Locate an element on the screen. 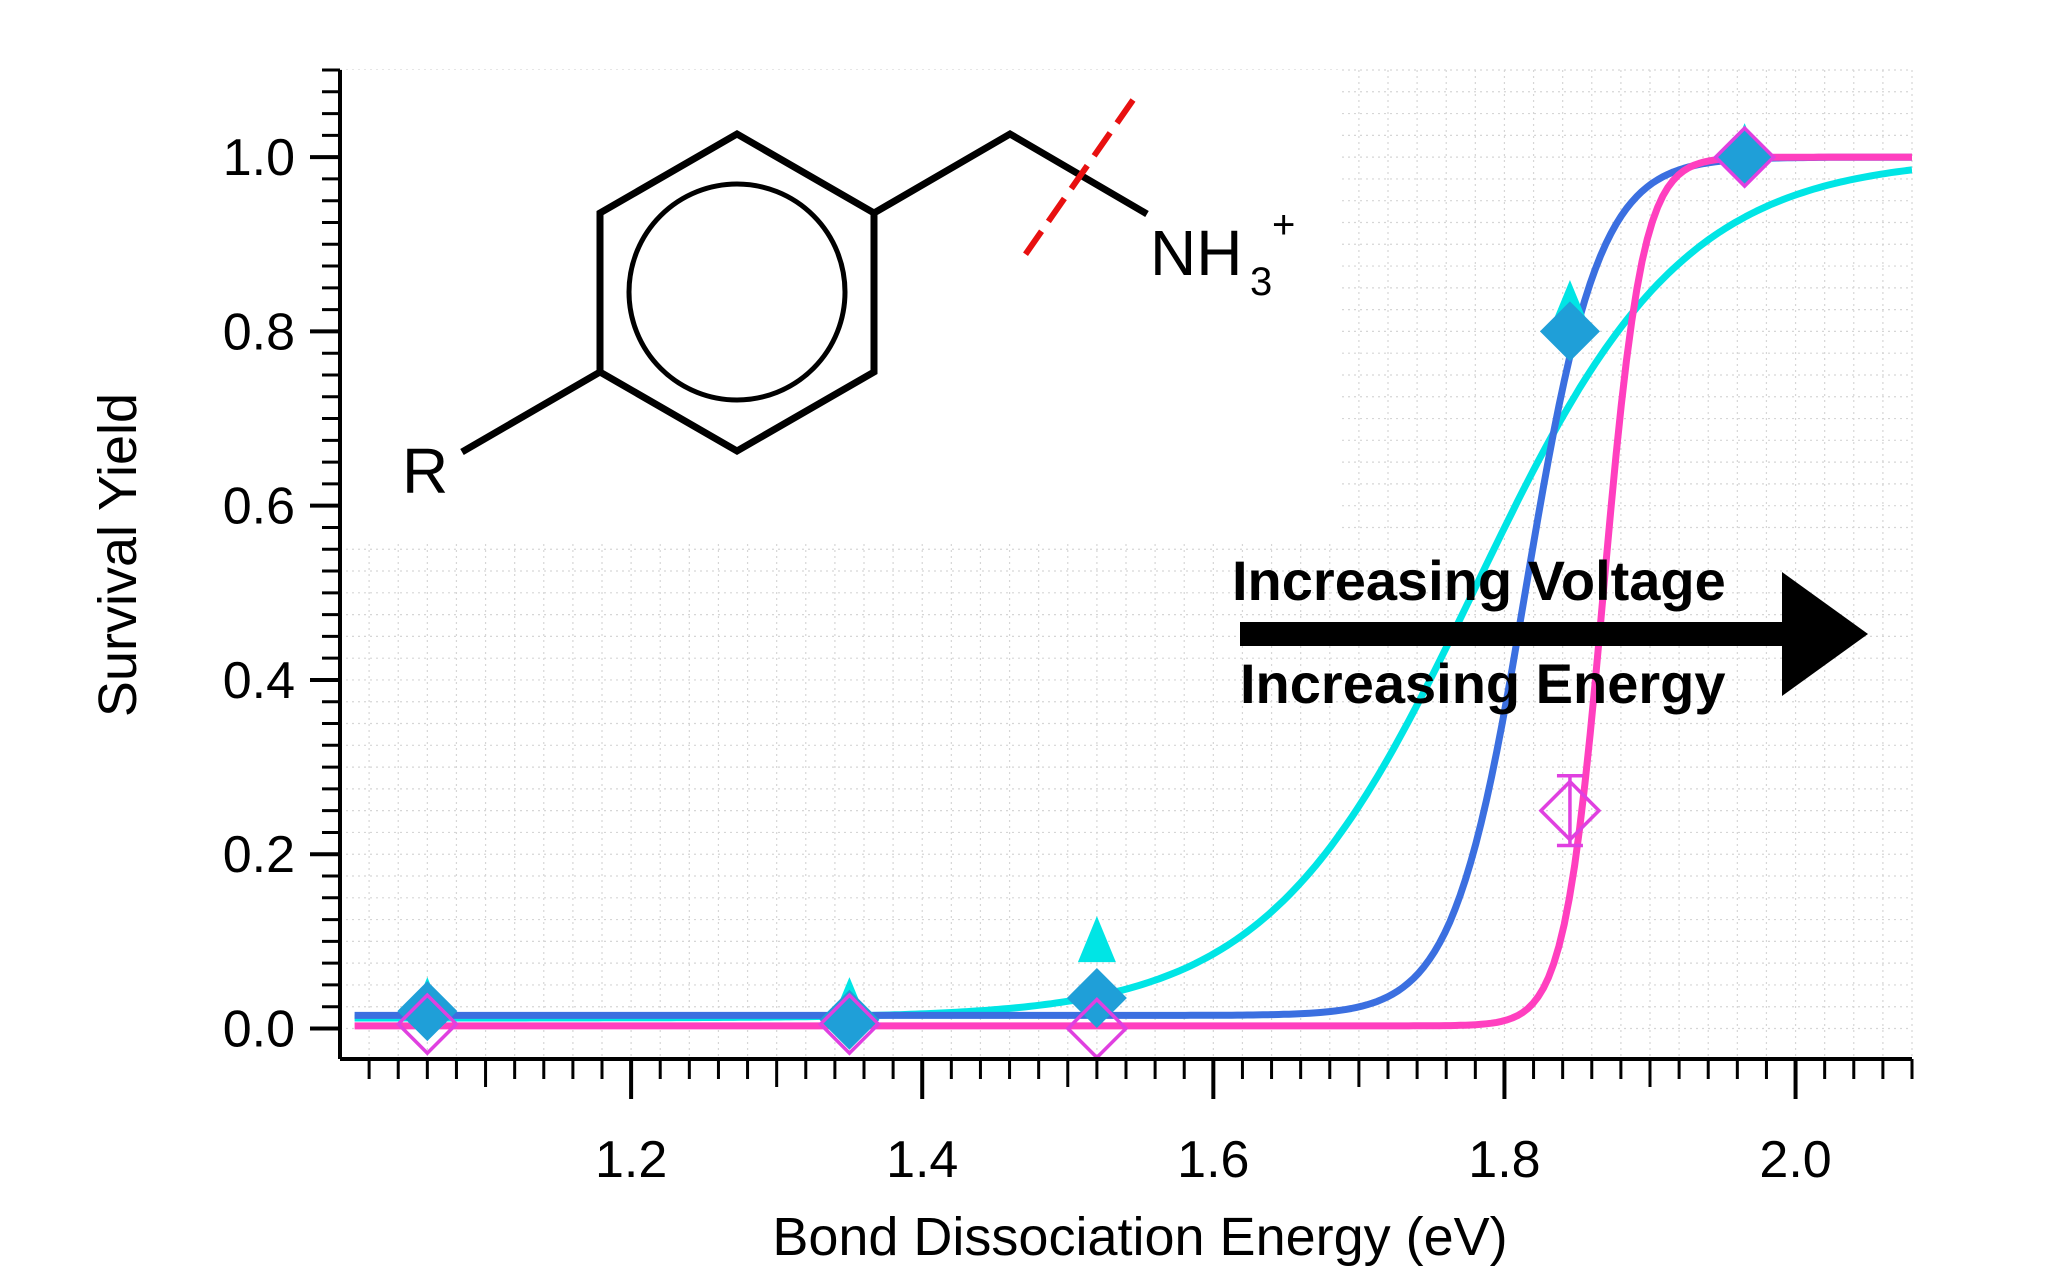 The image size is (2048, 1268). y-tick-label: 0.6 is located at coordinates (259, 507).